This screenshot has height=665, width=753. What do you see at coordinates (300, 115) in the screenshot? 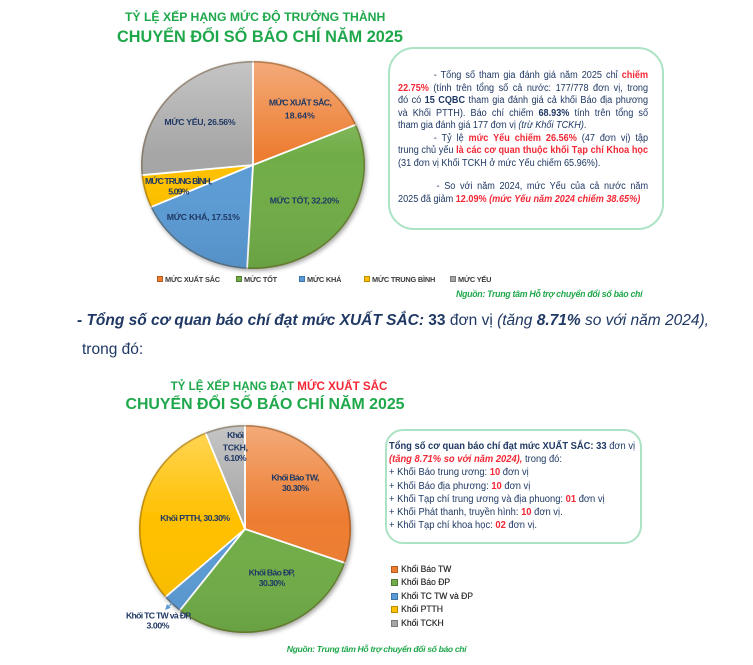
I see `svg-text: 18.64%` at bounding box center [300, 115].